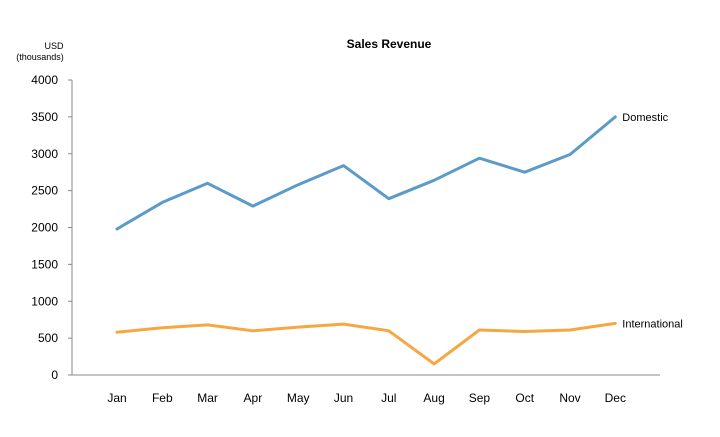 The image size is (720, 437). What do you see at coordinates (44, 117) in the screenshot?
I see `y-tick-label: 3500` at bounding box center [44, 117].